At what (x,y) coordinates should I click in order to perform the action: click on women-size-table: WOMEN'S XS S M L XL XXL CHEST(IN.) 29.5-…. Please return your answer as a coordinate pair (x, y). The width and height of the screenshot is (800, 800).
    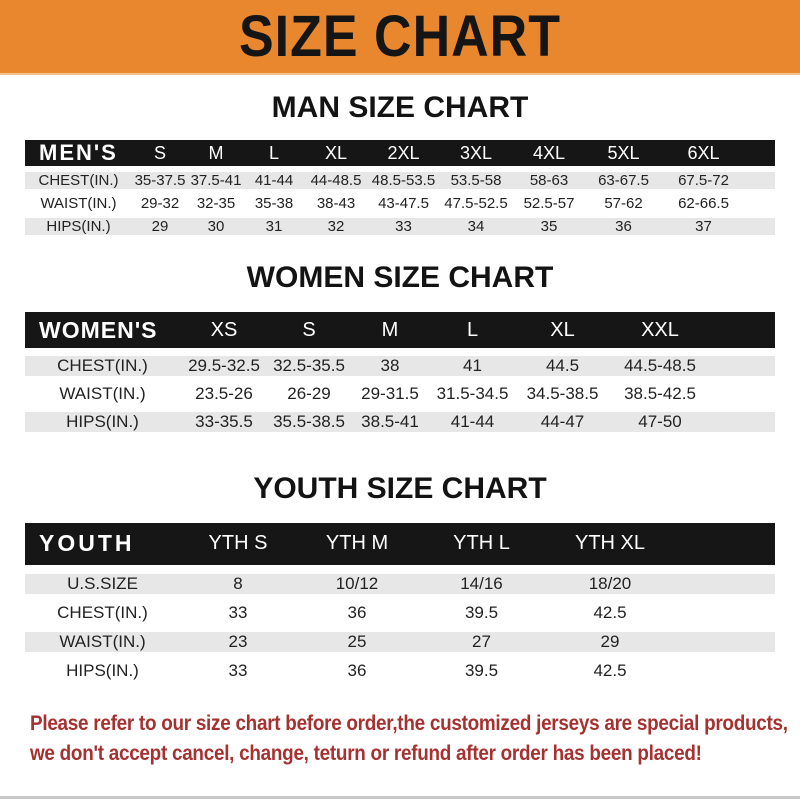
    Looking at the image, I should click on (400, 372).